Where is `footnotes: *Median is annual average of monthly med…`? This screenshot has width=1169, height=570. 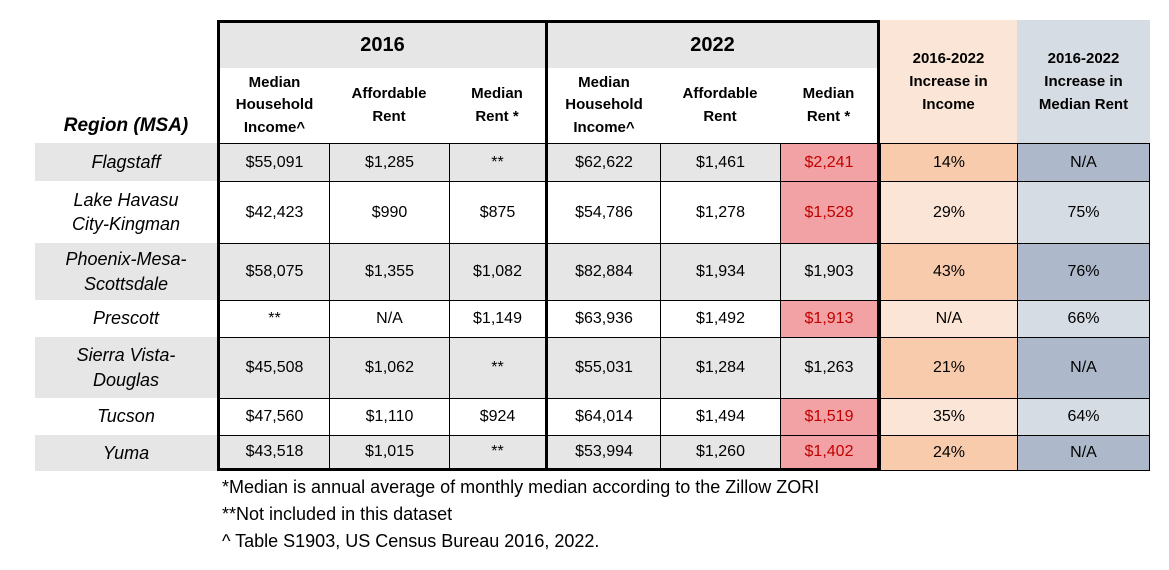
footnotes: *Median is annual average of monthly med… is located at coordinates (520, 514).